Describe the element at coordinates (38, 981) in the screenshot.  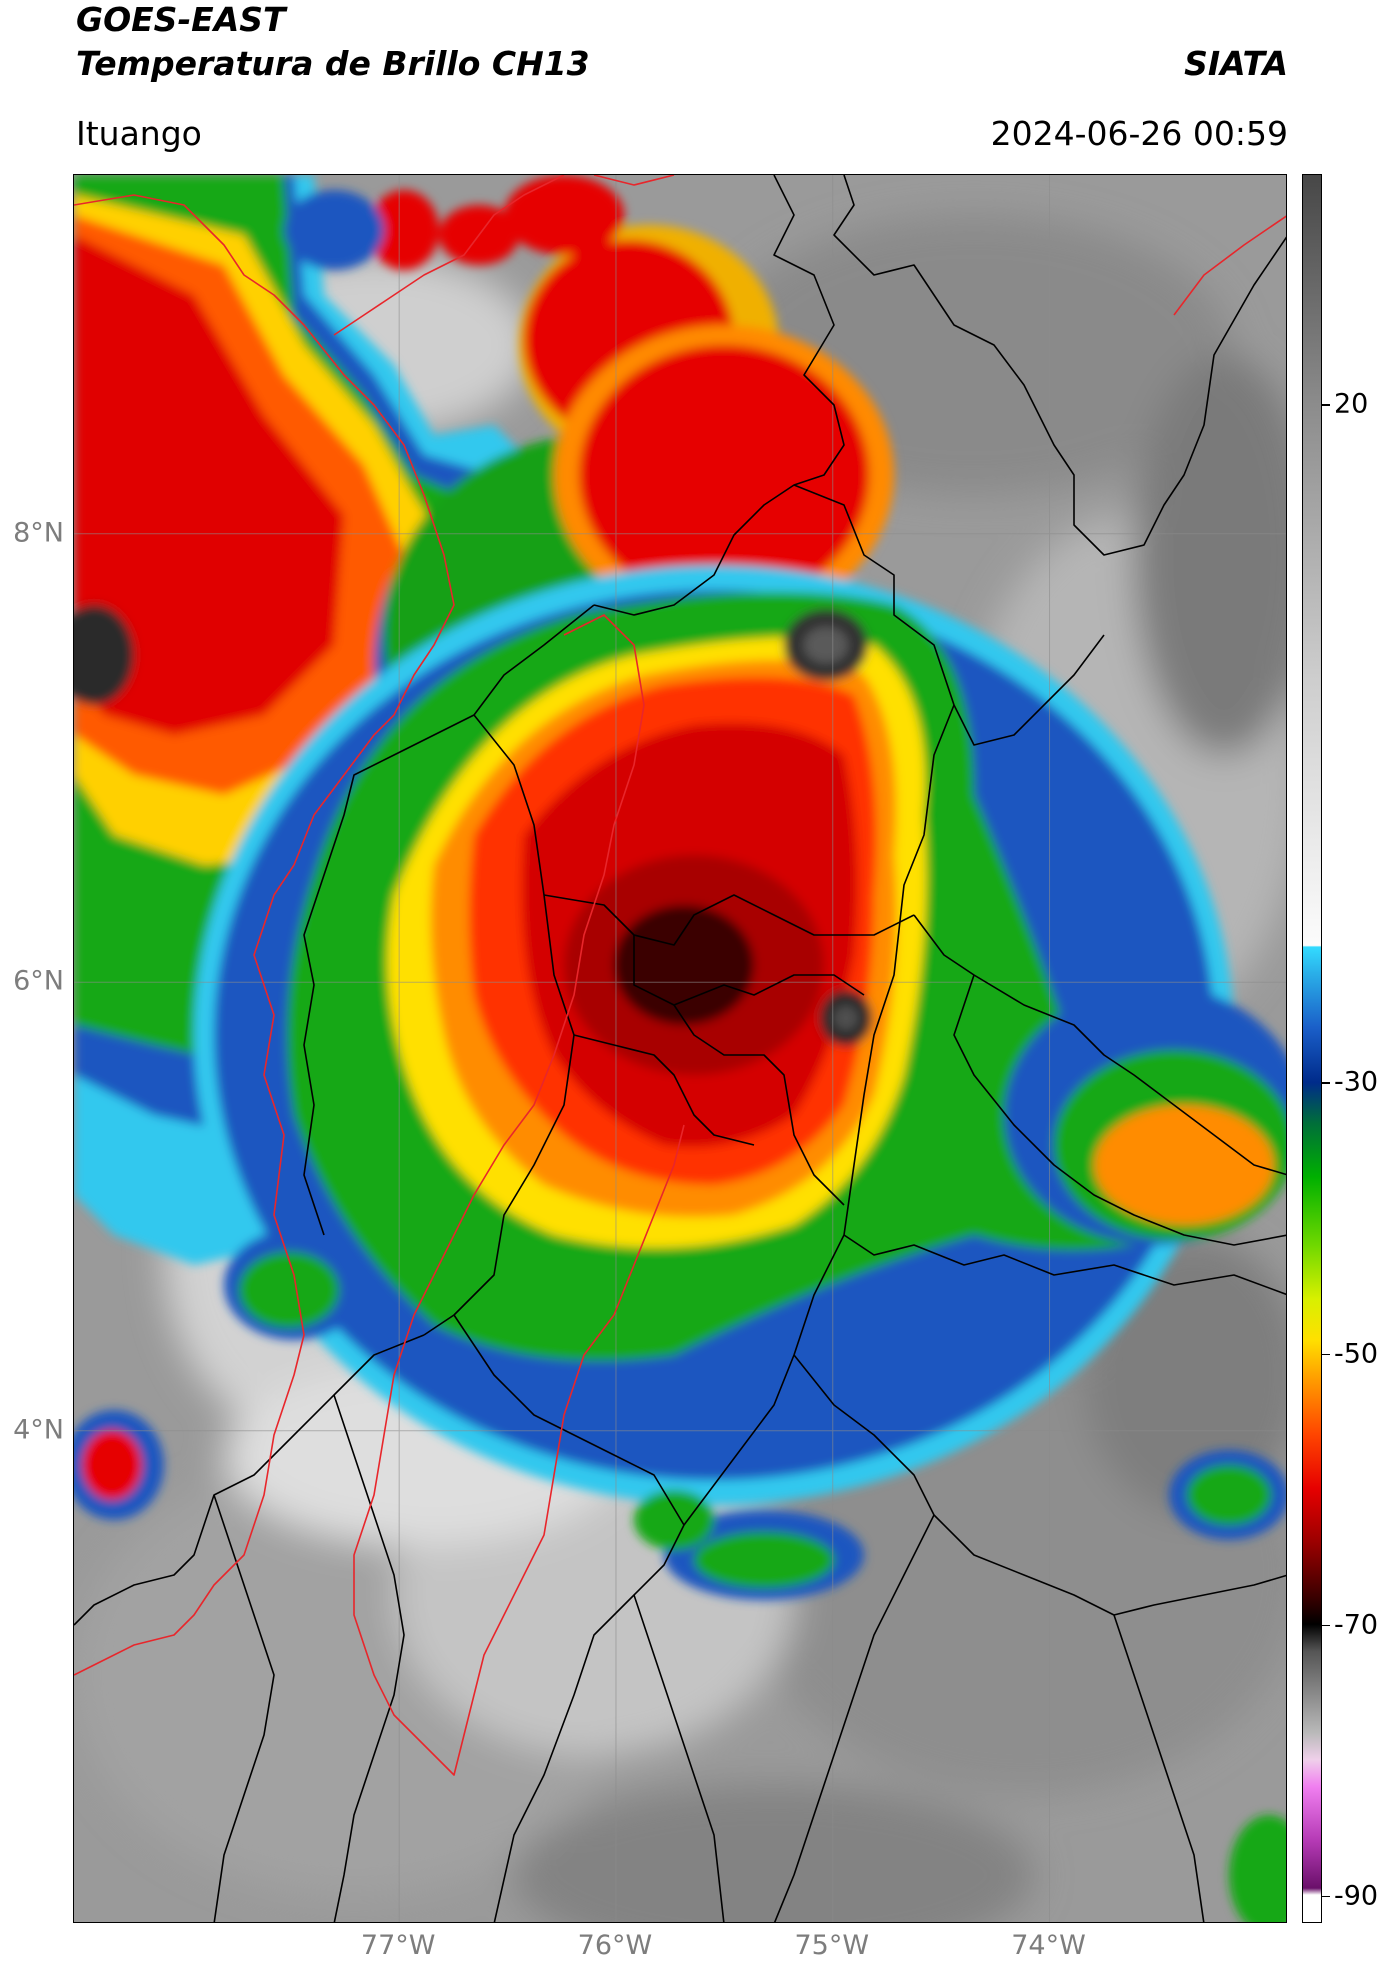
I see `lat-tick-label: 6°N` at that location.